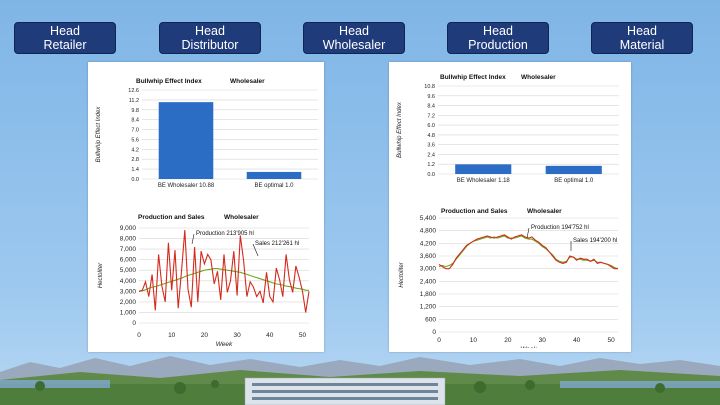 The image size is (720, 405). What do you see at coordinates (128, 260) in the screenshot?
I see `y-tick-label: 6,000` at bounding box center [128, 260].